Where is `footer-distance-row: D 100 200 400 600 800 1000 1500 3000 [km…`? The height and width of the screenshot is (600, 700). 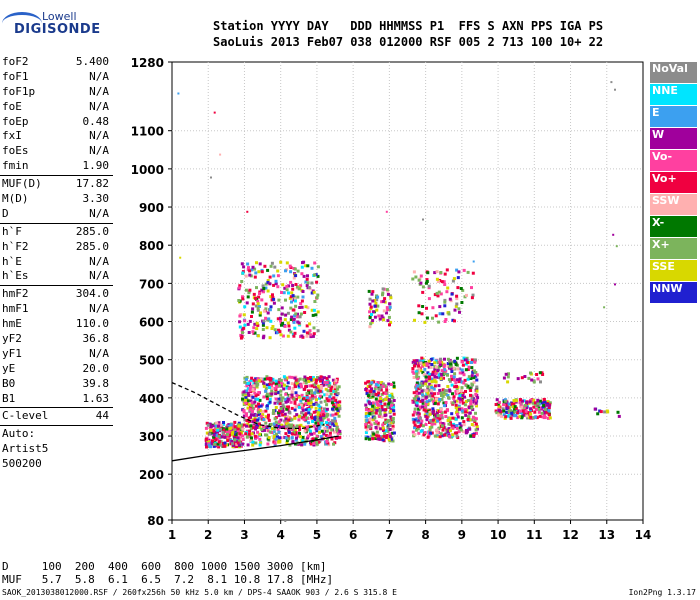 footer-distance-row: D 100 200 400 600 800 1000 1500 3000 [km… is located at coordinates (164, 566).